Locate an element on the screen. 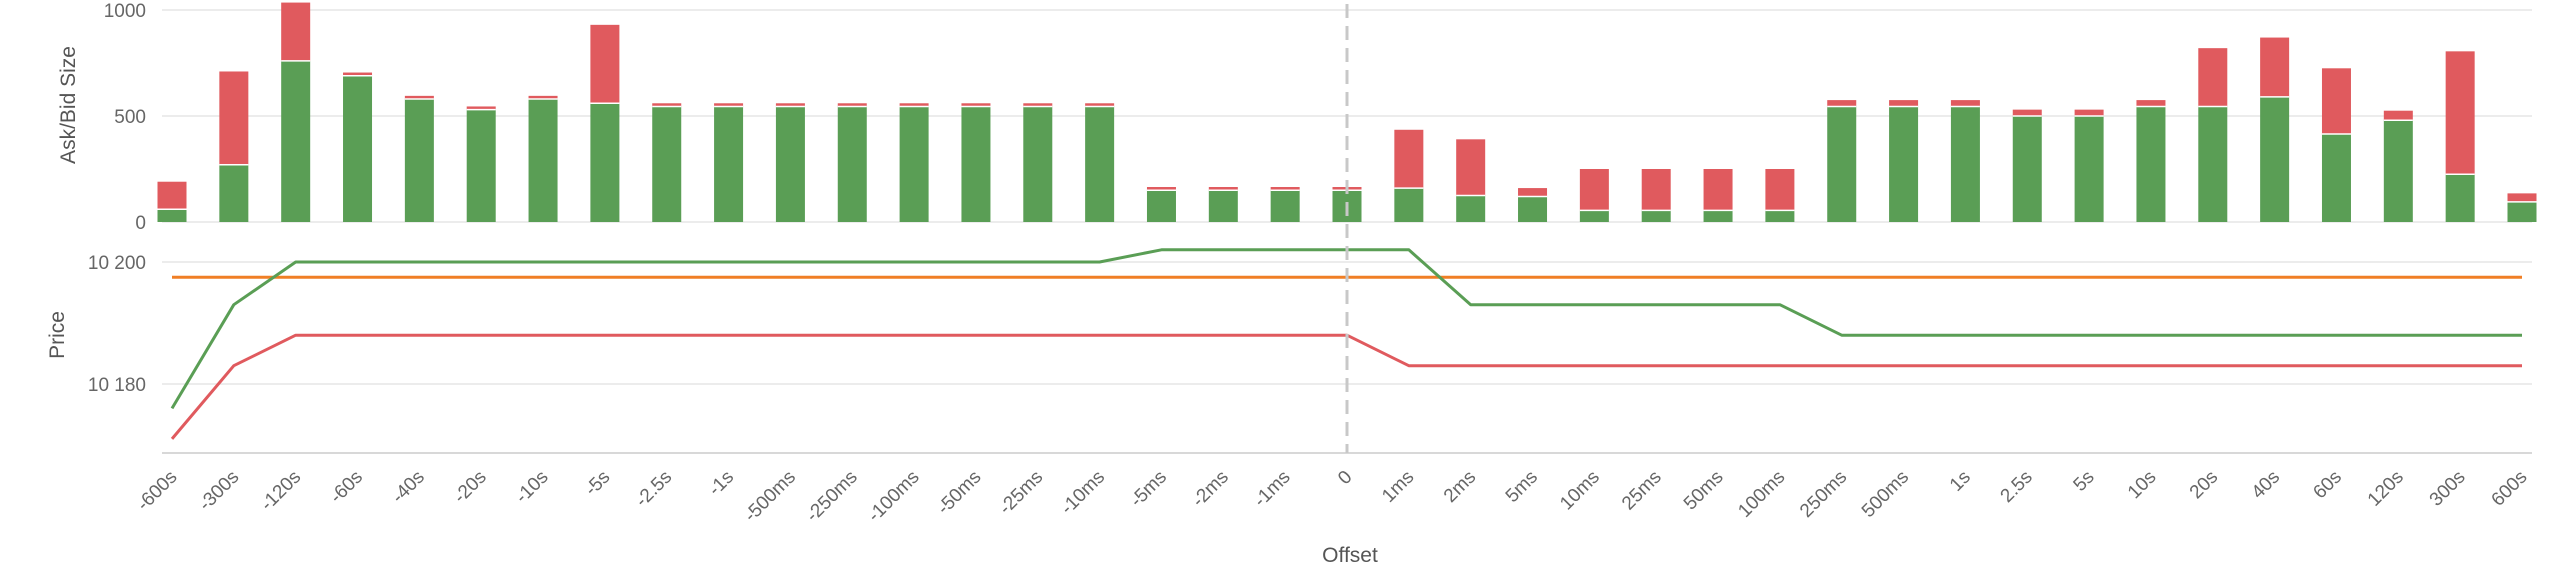 This screenshot has height=576, width=2560. x-tick-label: -2ms is located at coordinates (1210, 489).